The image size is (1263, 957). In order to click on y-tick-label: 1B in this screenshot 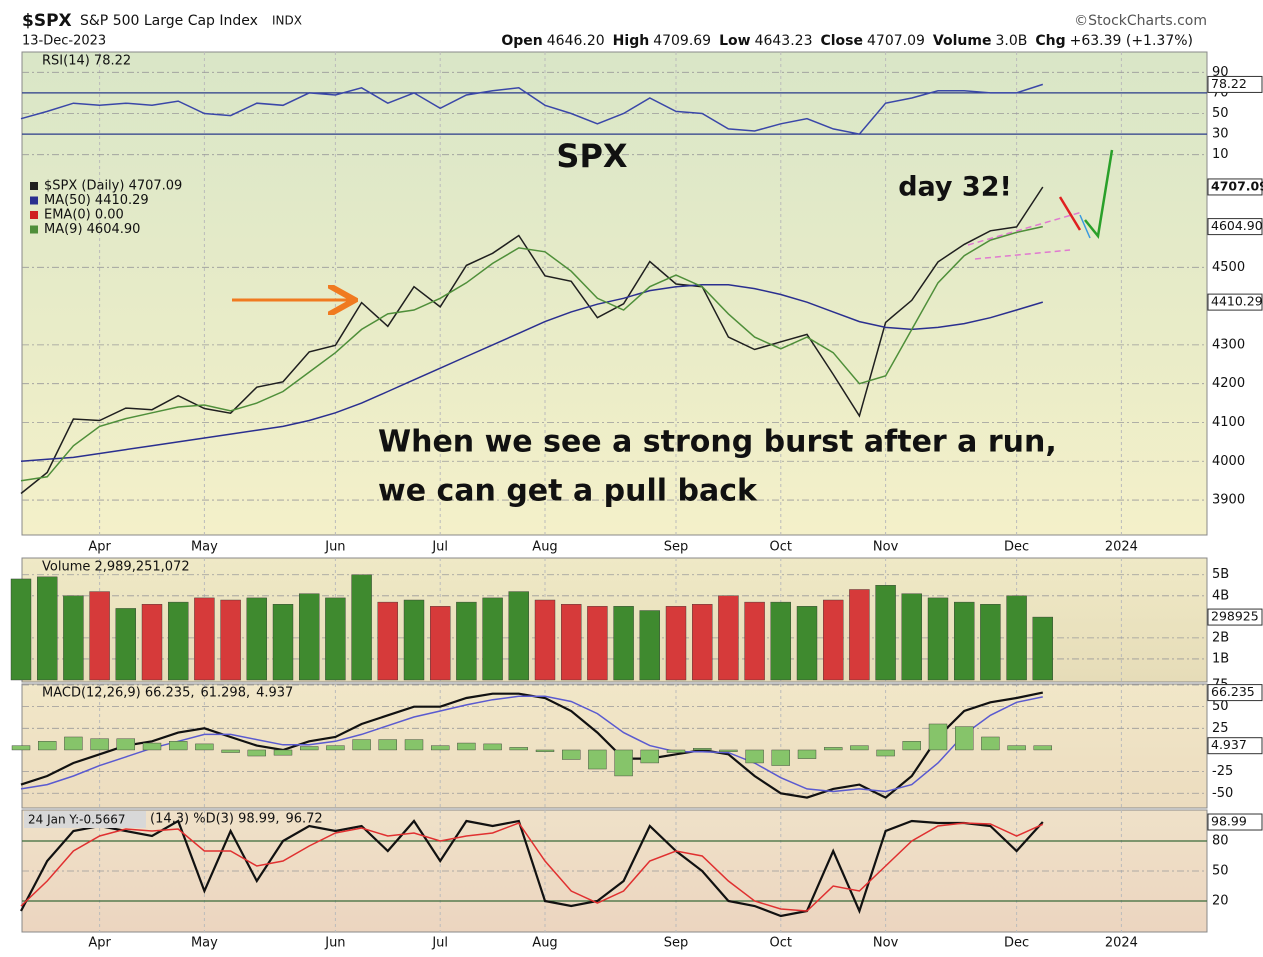, I will do `click(1220, 658)`.